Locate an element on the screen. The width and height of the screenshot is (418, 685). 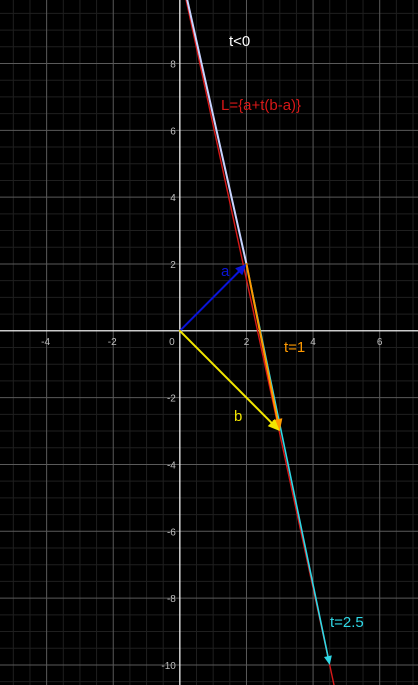
y-tick-label: -2 is located at coordinates (171, 399).